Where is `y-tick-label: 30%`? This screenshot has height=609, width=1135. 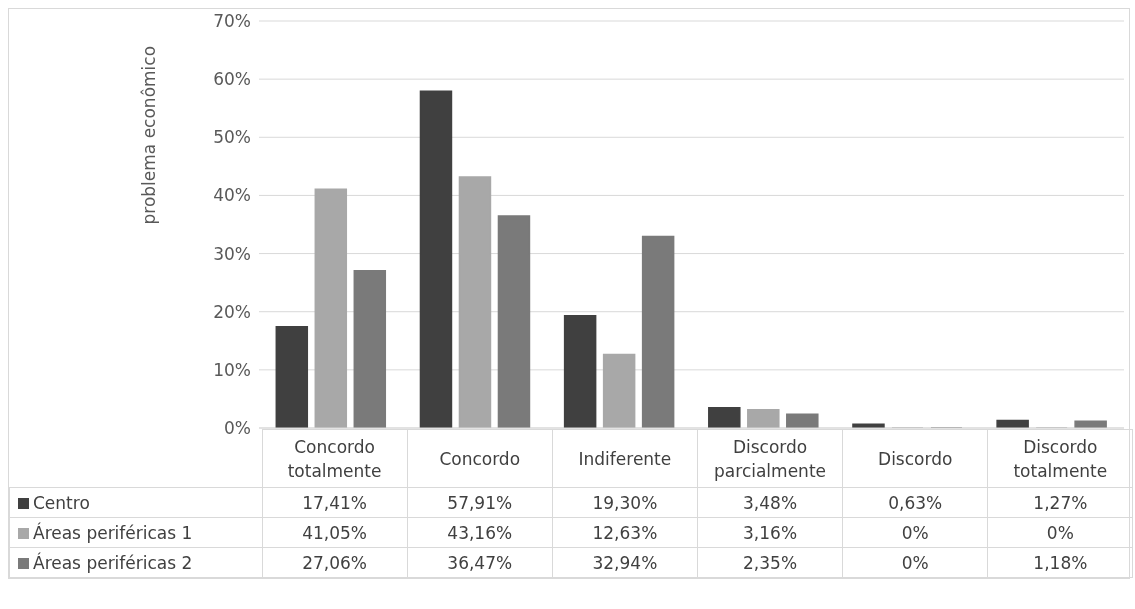 y-tick-label: 30% is located at coordinates (232, 253).